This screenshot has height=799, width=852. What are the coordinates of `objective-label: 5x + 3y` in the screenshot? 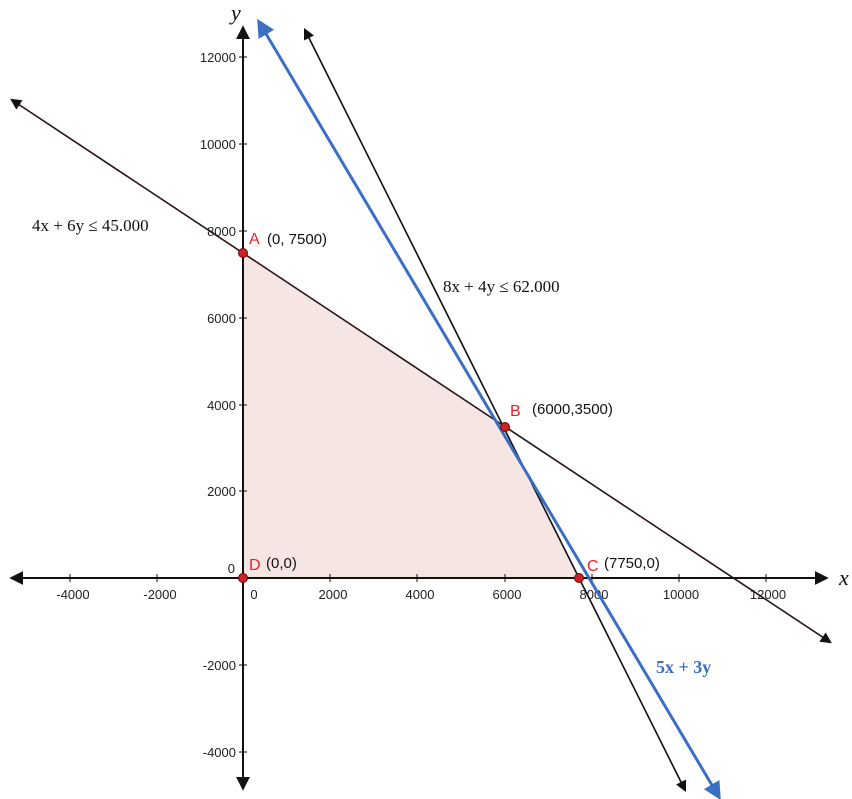 It's located at (683, 667).